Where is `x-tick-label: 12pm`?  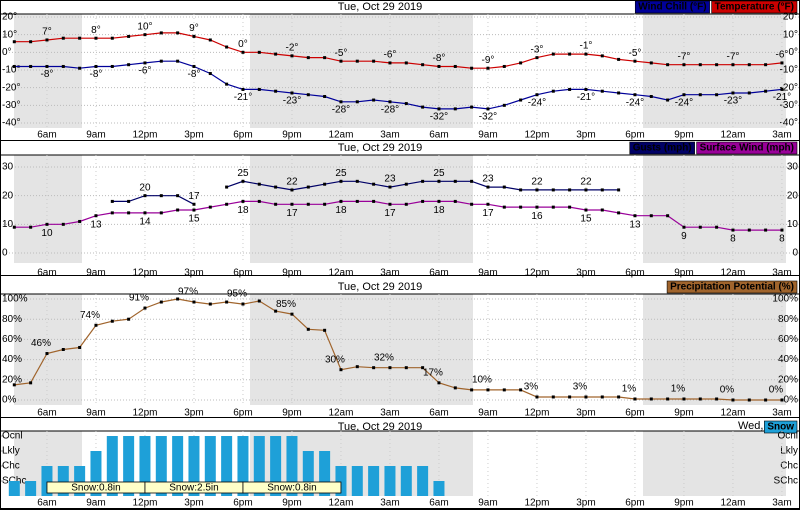
x-tick-label: 12pm is located at coordinates (536, 135).